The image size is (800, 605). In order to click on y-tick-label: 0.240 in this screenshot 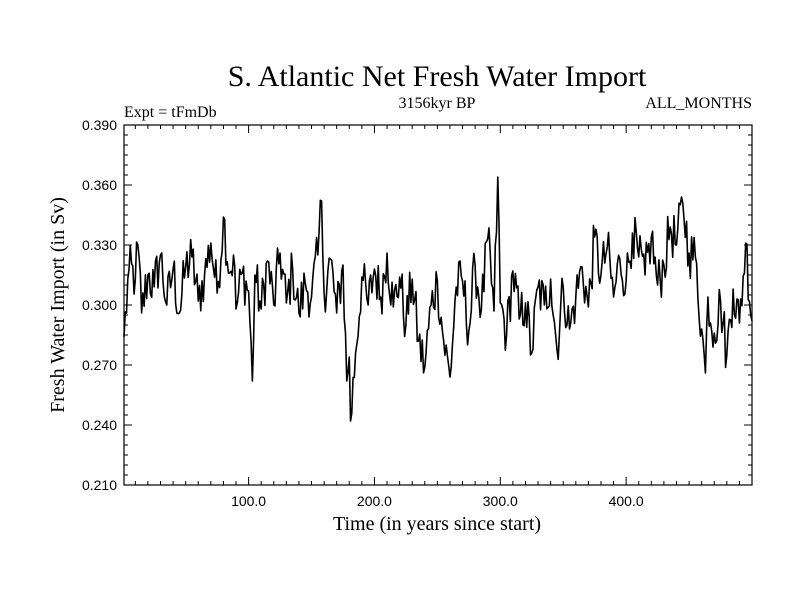, I will do `click(99, 425)`.